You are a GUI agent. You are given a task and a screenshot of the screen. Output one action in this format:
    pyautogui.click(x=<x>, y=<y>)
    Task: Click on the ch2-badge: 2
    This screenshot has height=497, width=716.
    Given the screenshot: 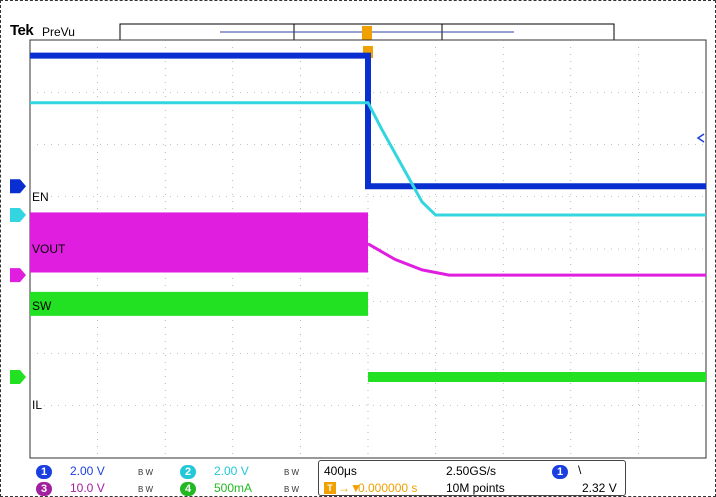 What is the action you would take?
    pyautogui.click(x=188, y=472)
    